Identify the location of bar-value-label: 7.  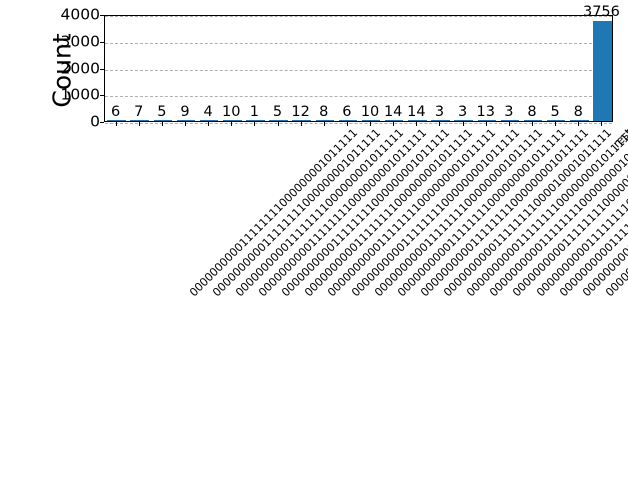
(139, 111).